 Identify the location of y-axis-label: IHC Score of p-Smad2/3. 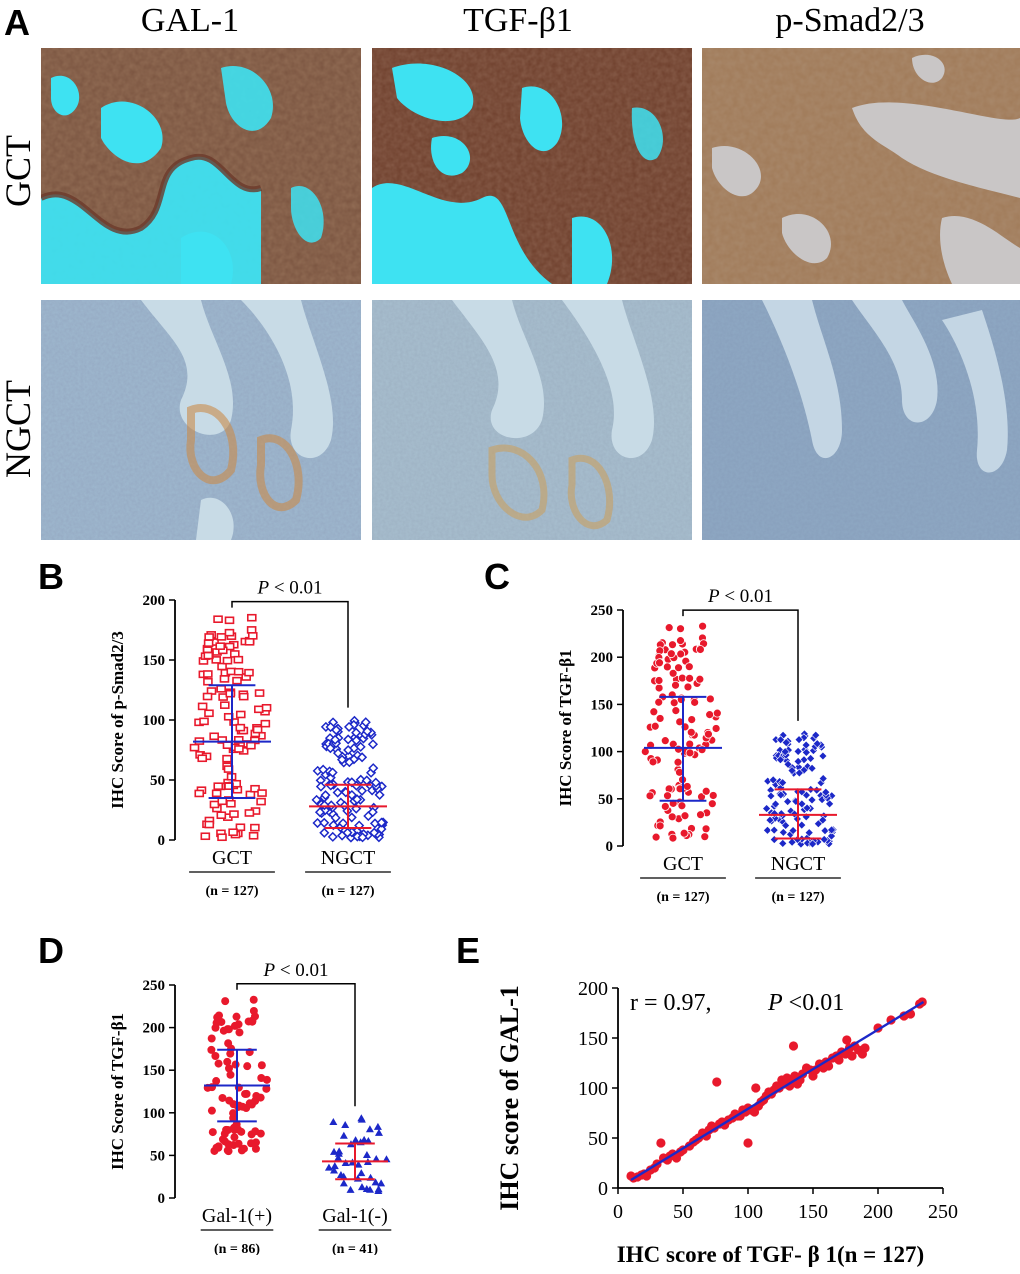
(117, 720).